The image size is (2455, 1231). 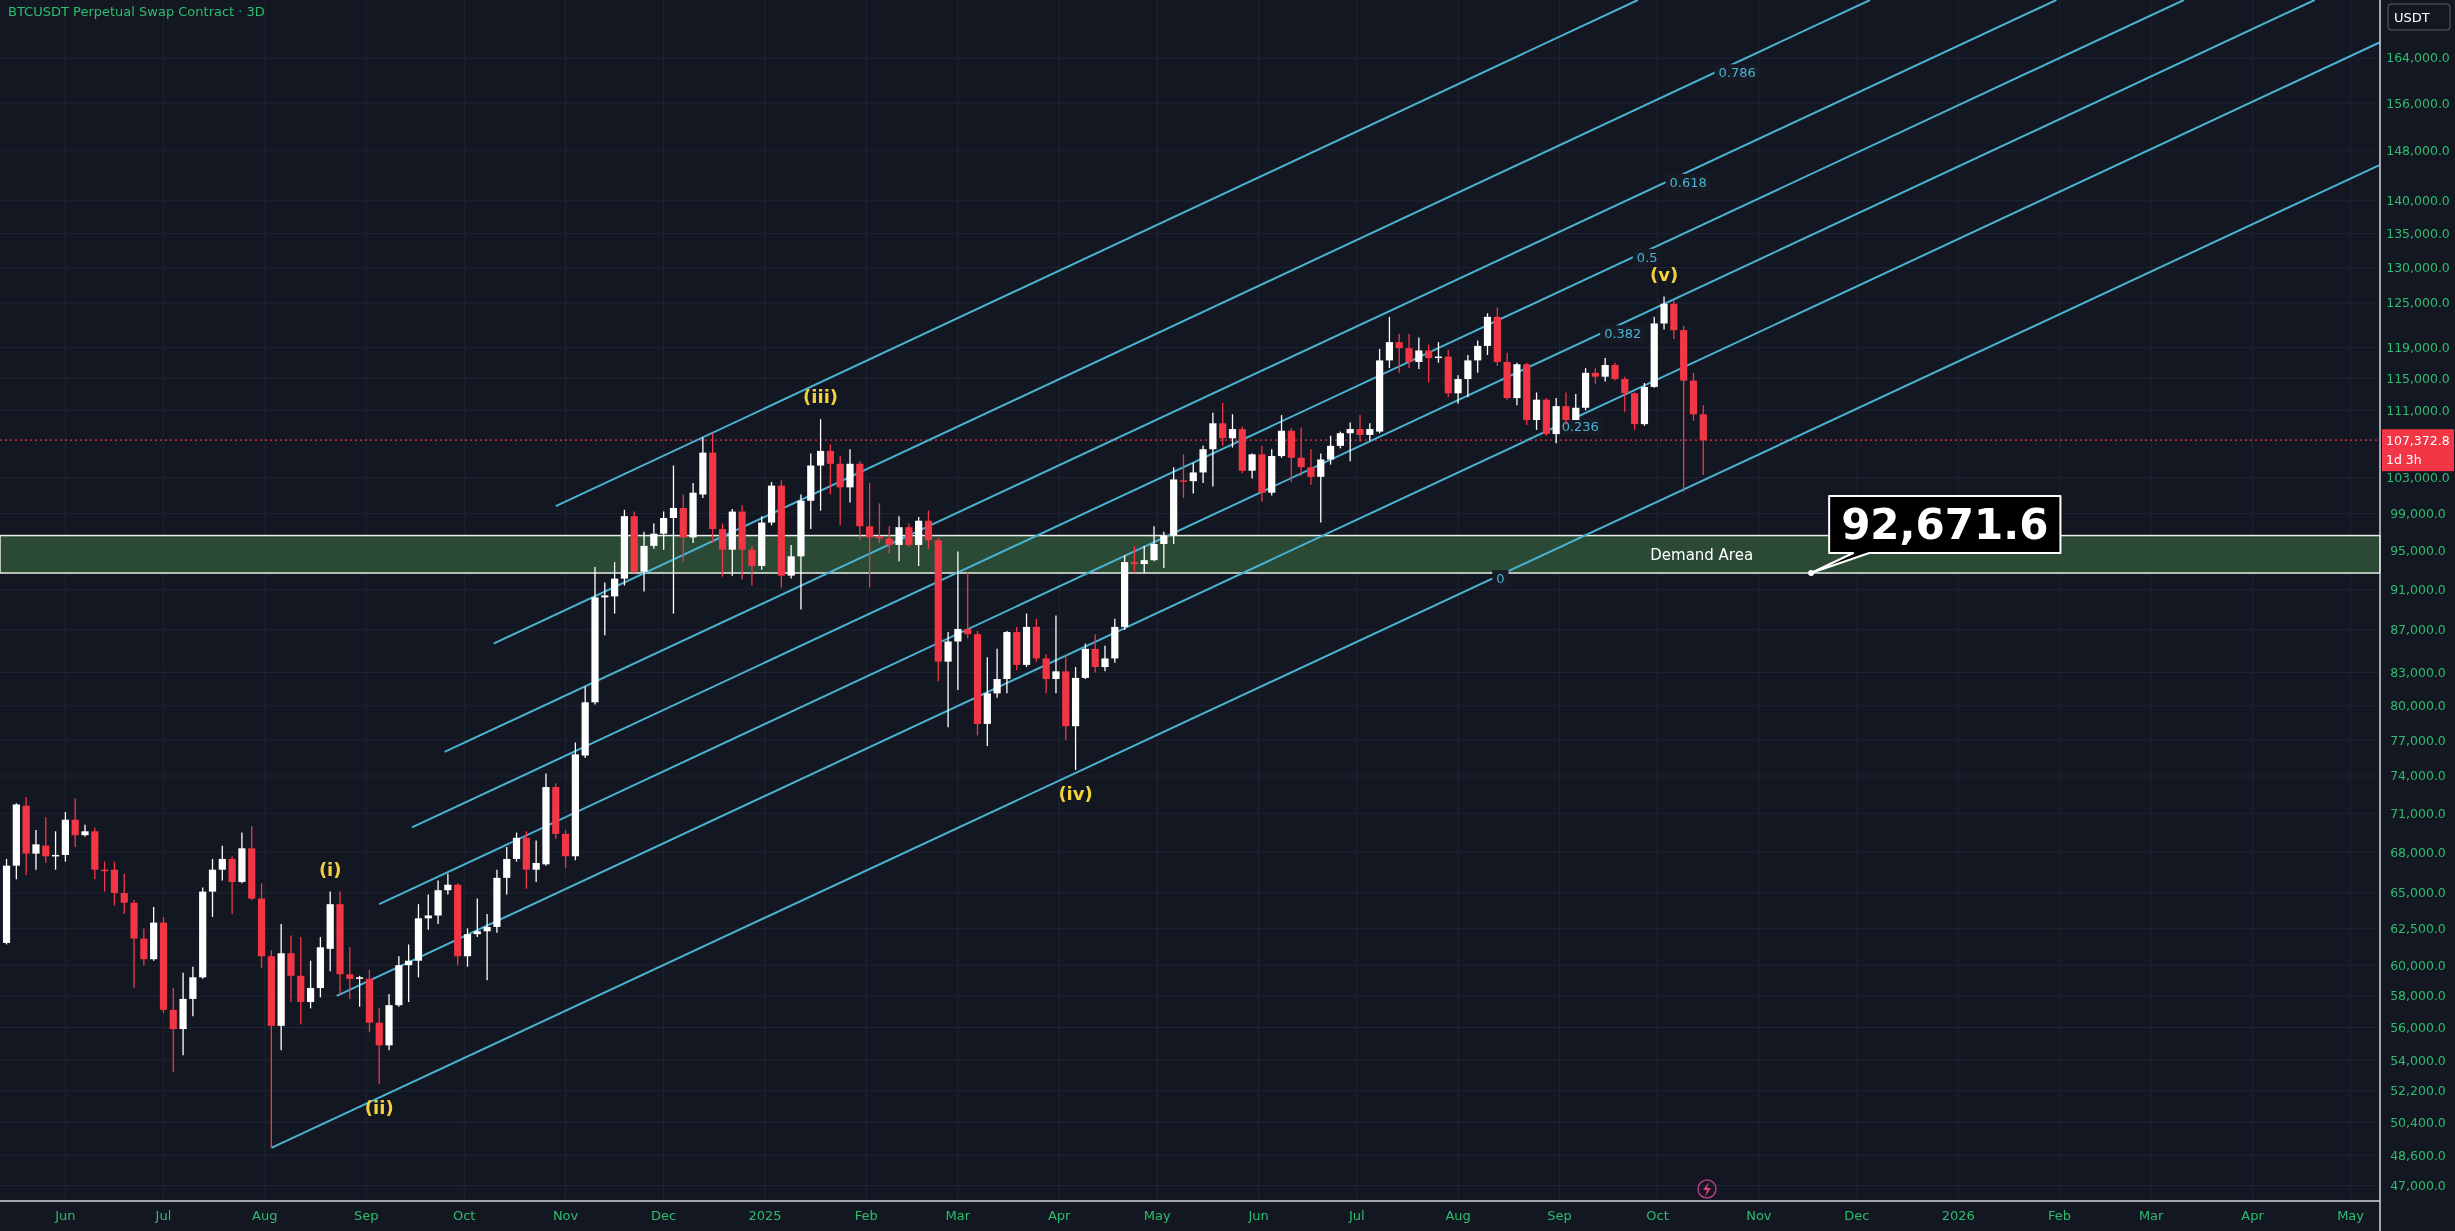 I want to click on y-tick-label: 60,000.0, so click(x=2418, y=965).